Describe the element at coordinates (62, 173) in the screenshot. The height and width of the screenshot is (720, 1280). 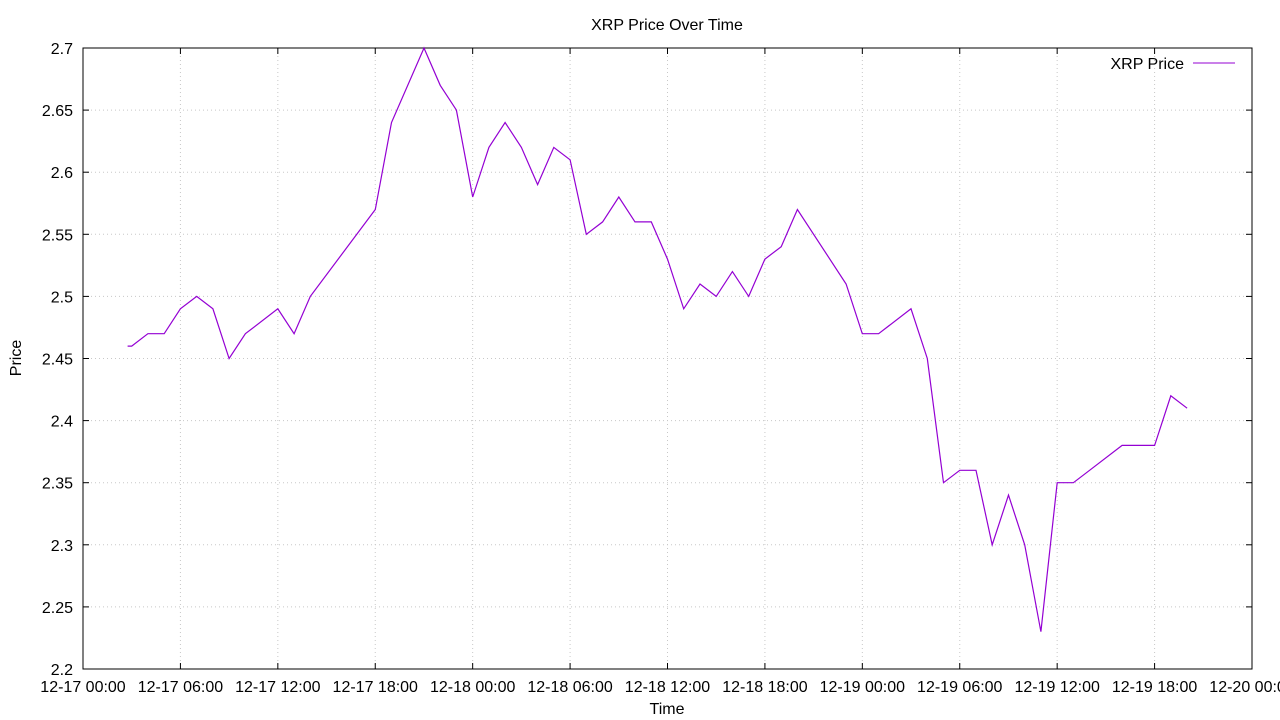
I see `y-tick-label: 2.6` at that location.